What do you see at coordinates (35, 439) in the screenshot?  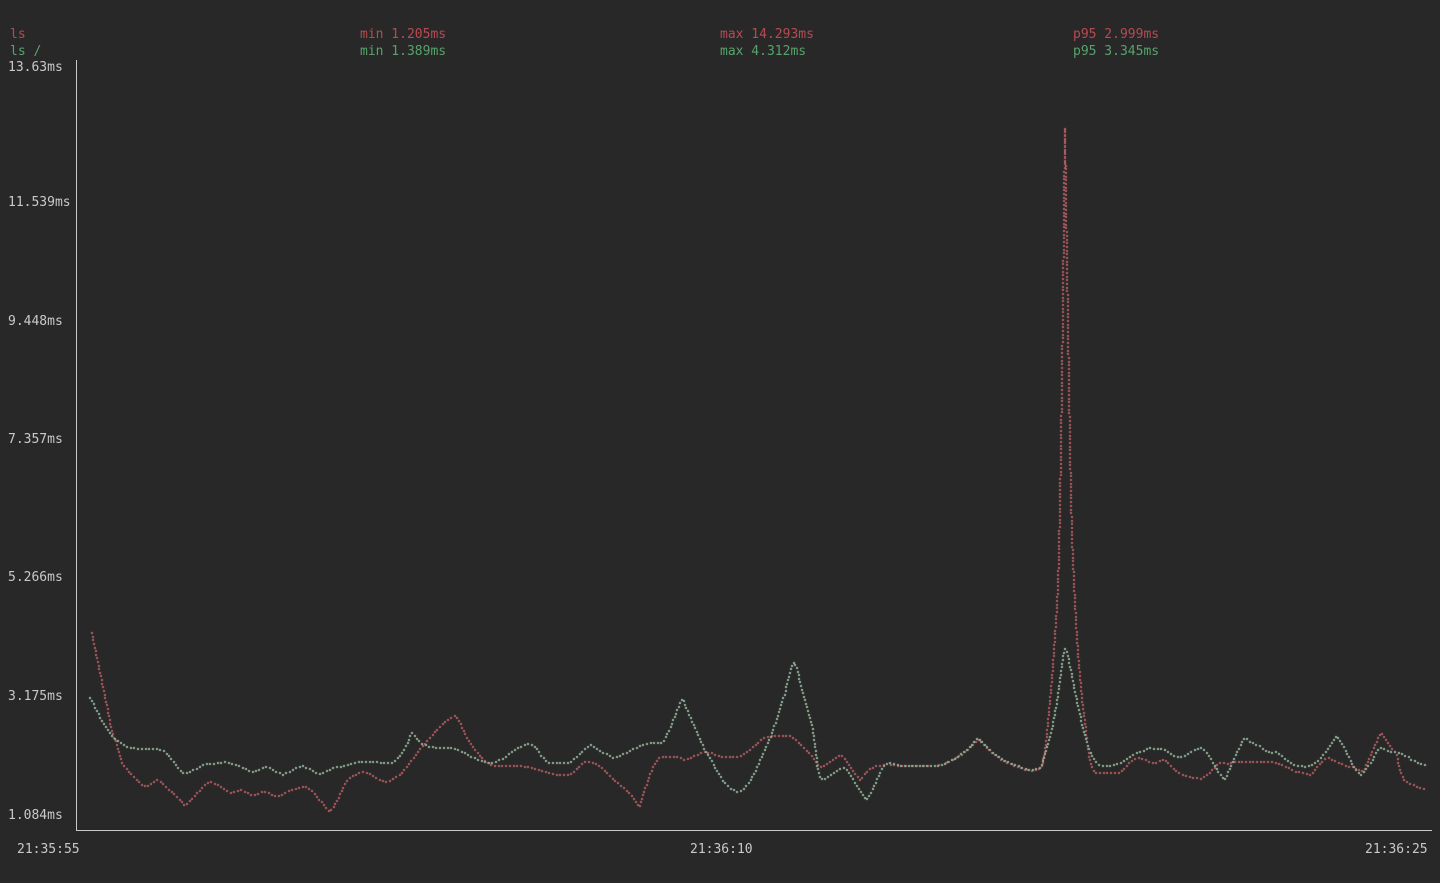 I see `y-tick-label: 7.357ms` at bounding box center [35, 439].